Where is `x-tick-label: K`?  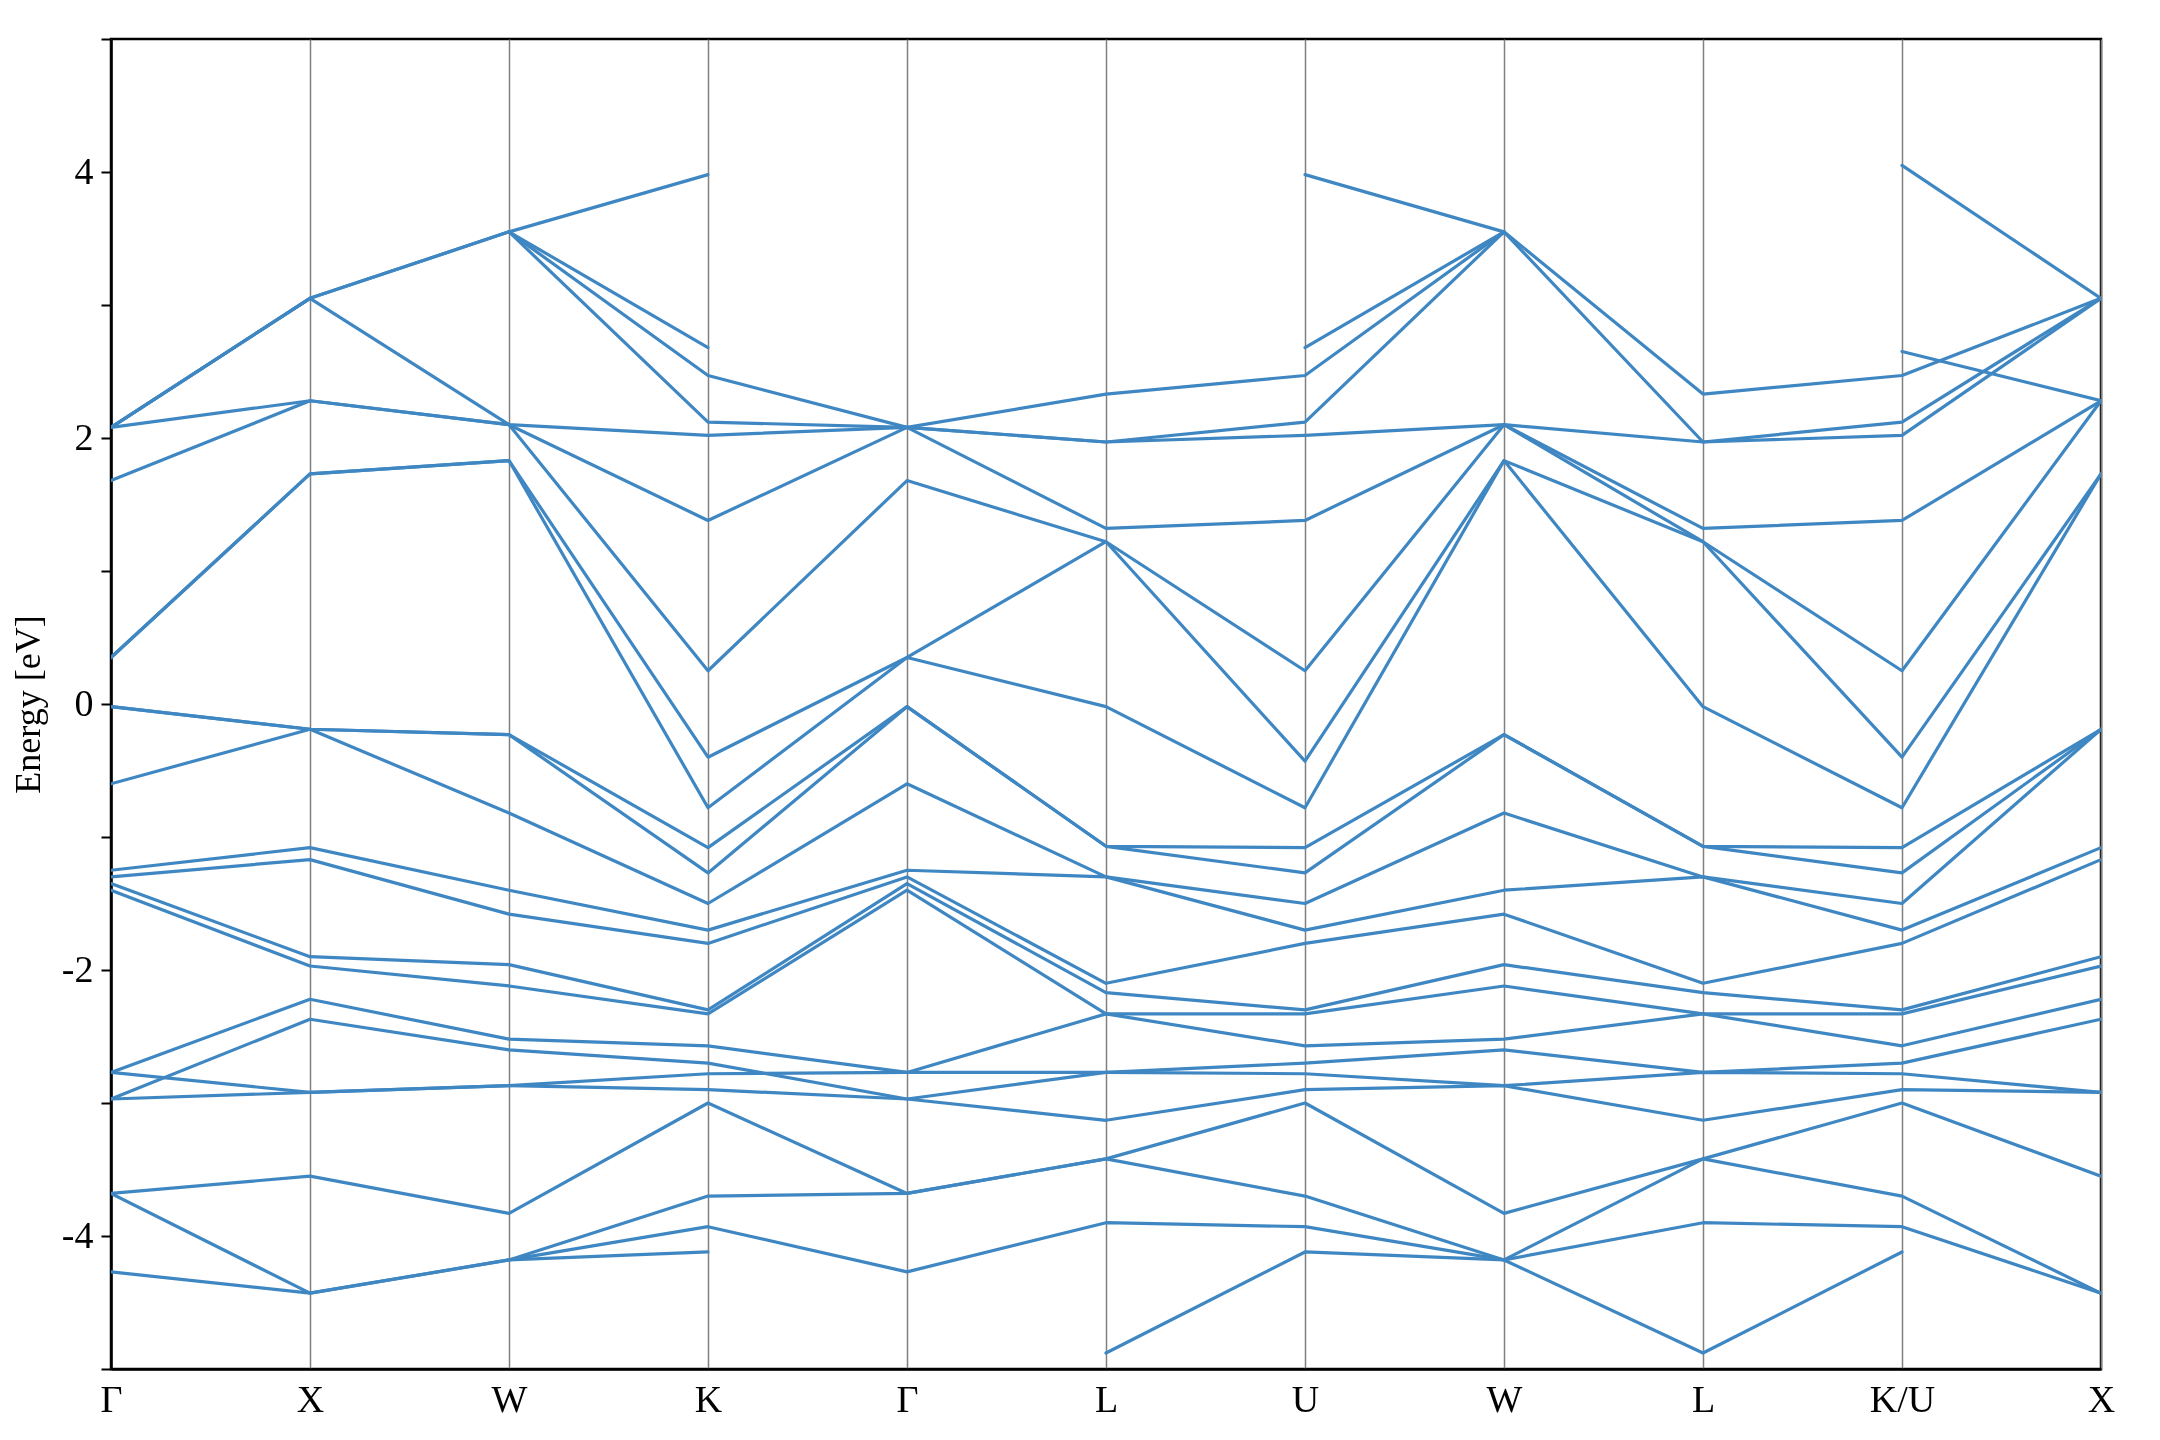 x-tick-label: K is located at coordinates (708, 1398).